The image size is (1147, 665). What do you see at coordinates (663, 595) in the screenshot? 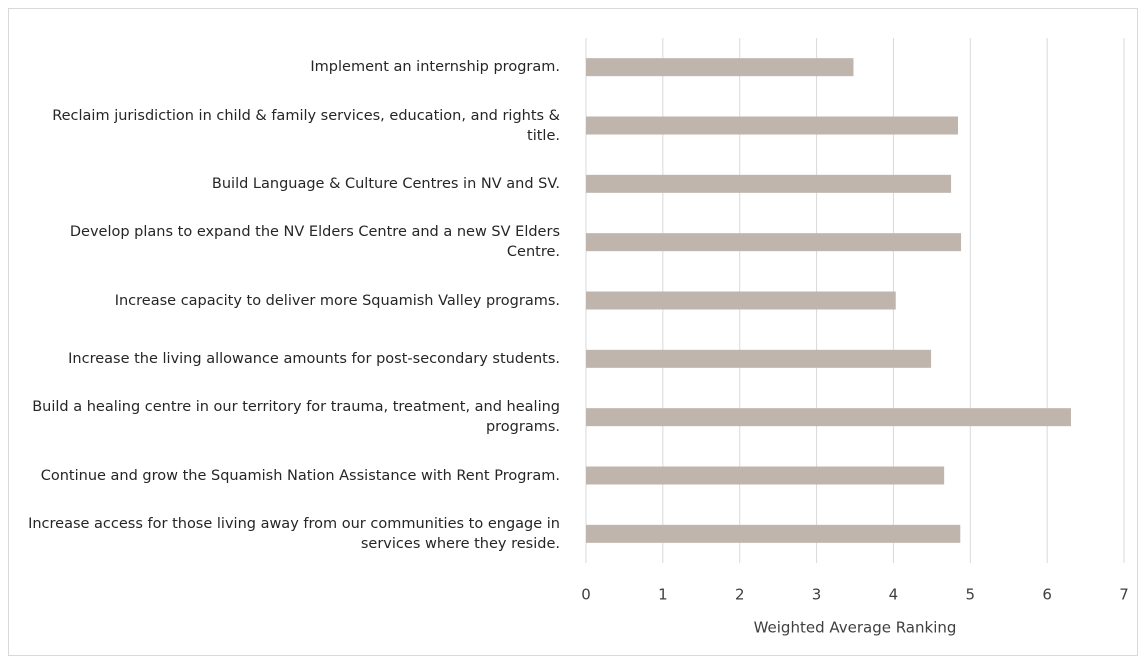
I see `x-tick-label: 1` at bounding box center [663, 595].